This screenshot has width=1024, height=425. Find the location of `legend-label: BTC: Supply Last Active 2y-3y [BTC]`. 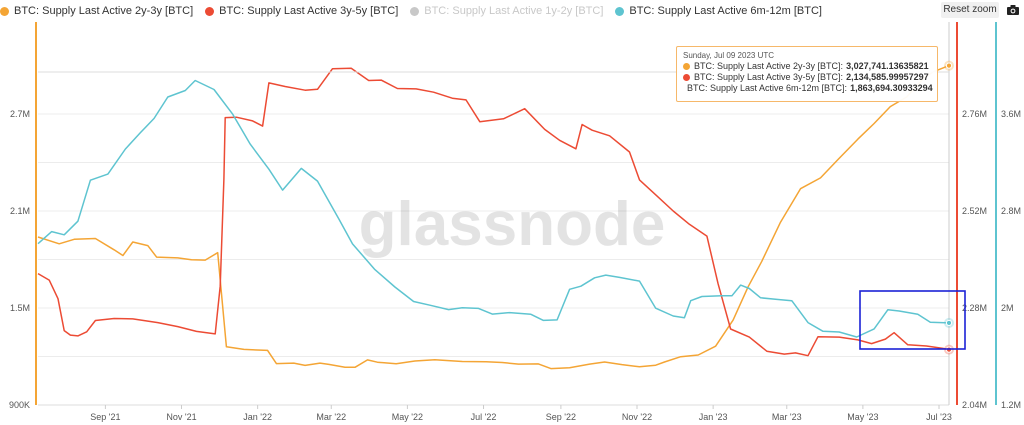

legend-label: BTC: Supply Last Active 2y-3y [BTC] is located at coordinates (104, 11).